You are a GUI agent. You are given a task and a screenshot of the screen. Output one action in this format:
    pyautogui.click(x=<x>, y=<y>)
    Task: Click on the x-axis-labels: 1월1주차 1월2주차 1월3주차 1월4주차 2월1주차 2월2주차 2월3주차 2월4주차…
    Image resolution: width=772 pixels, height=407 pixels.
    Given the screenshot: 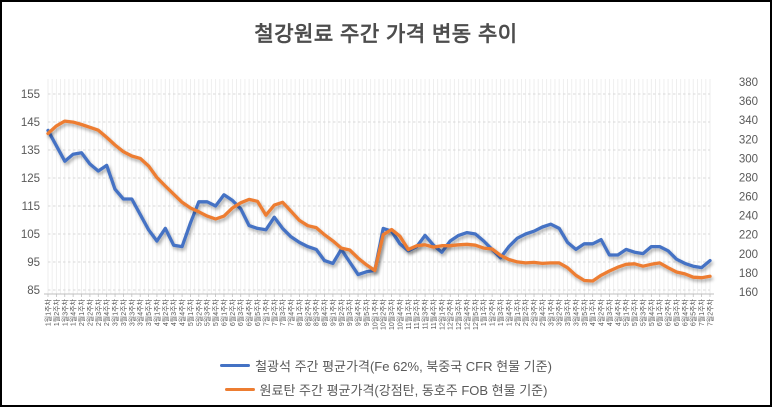 What is the action you would take?
    pyautogui.click(x=379, y=314)
    